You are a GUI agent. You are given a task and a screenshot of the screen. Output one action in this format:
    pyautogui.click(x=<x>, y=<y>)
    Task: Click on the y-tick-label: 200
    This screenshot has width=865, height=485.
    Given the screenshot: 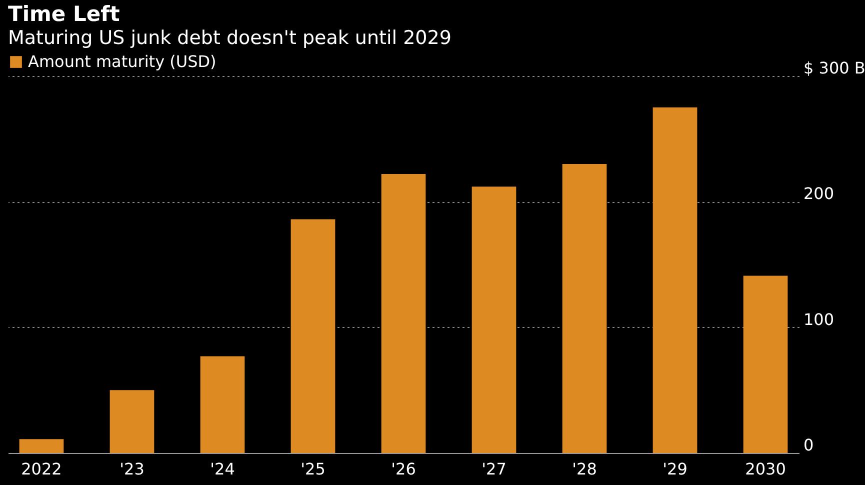 What is the action you would take?
    pyautogui.click(x=819, y=194)
    